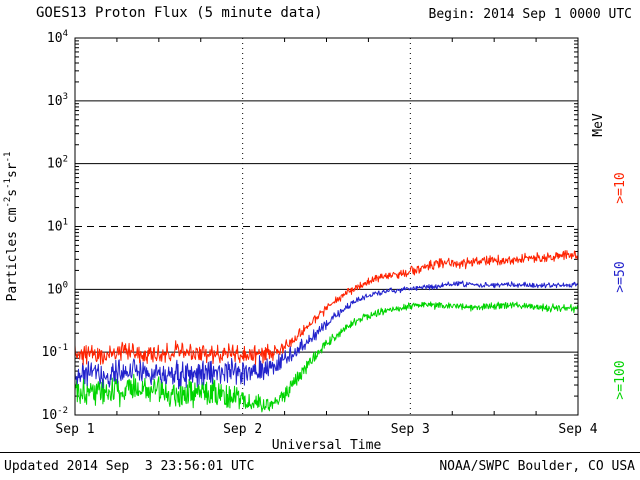 The height and width of the screenshot is (480, 640). What do you see at coordinates (57, 100) in the screenshot?
I see `y-tick-label: 10³` at bounding box center [57, 100].